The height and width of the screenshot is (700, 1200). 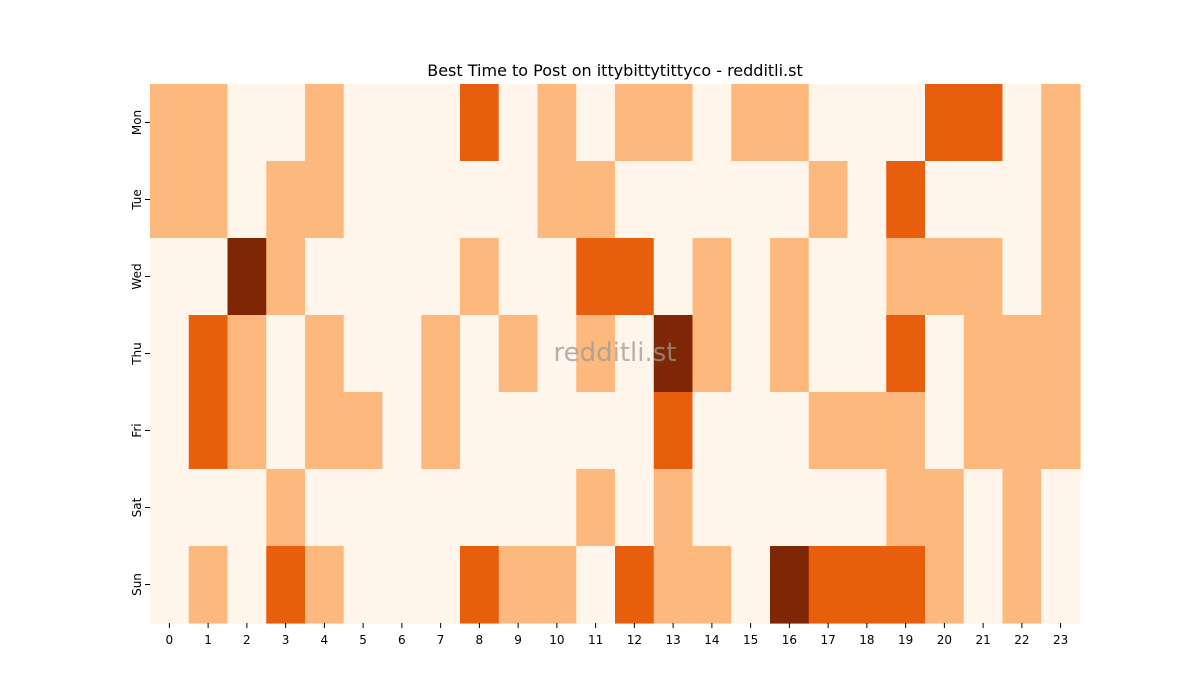 What do you see at coordinates (634, 640) in the screenshot?
I see `x-tick-label: 12` at bounding box center [634, 640].